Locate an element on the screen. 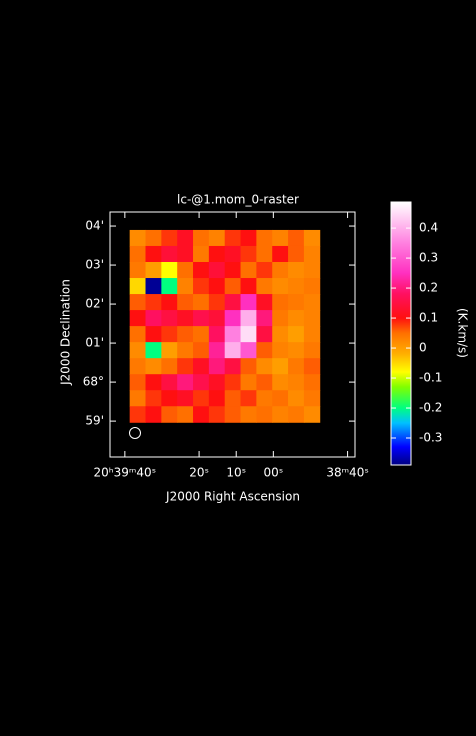 Image resolution: width=476 pixels, height=736 pixels. beam is located at coordinates (135, 433).